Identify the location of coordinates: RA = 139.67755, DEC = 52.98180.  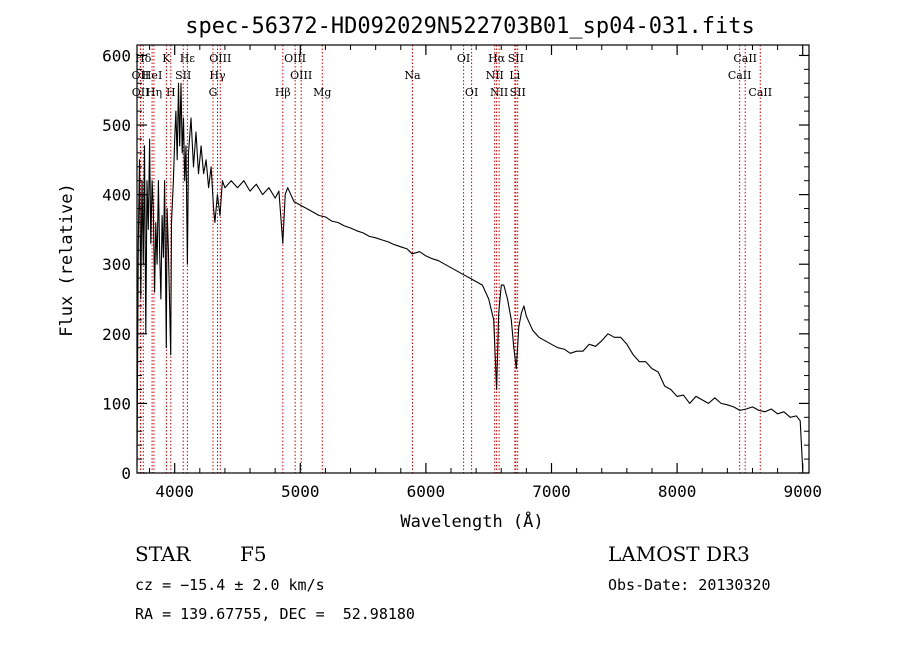
(275, 614).